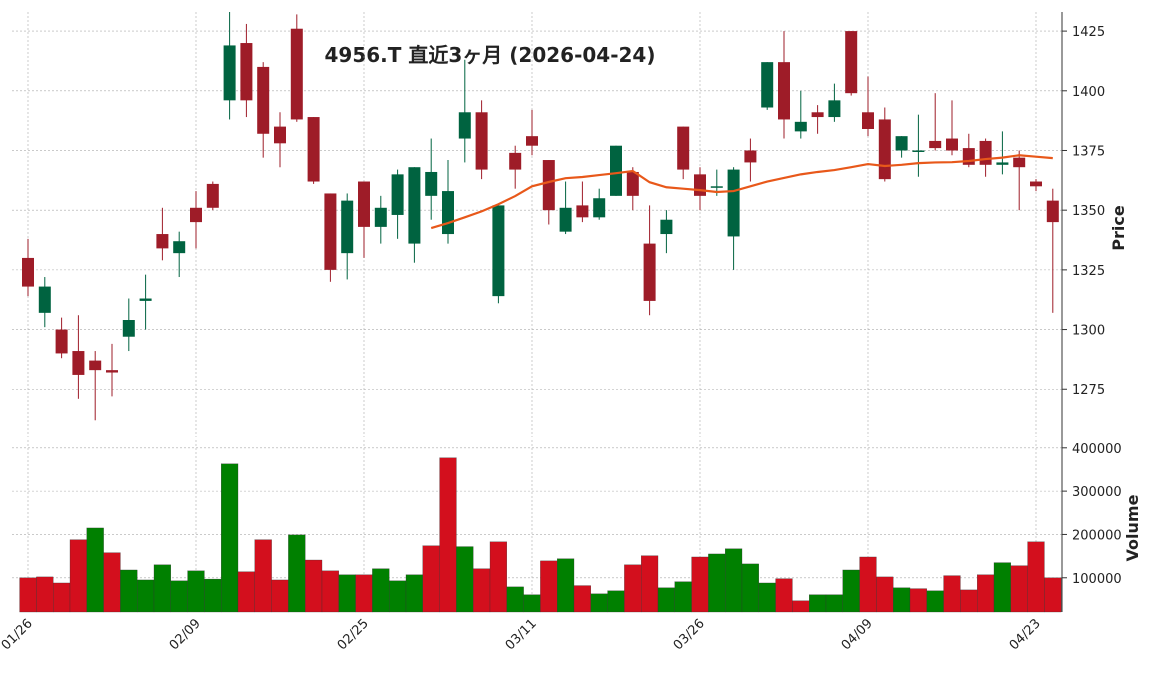 The width and height of the screenshot is (1152, 674). I want to click on y-tick-label: 100000, so click(1097, 579).